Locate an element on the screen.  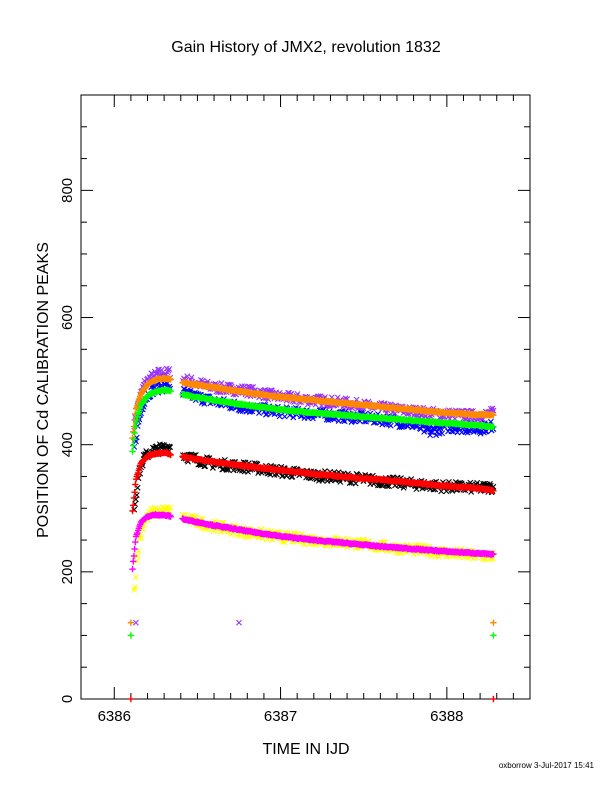
y-tick-label: 400 is located at coordinates (67, 444).